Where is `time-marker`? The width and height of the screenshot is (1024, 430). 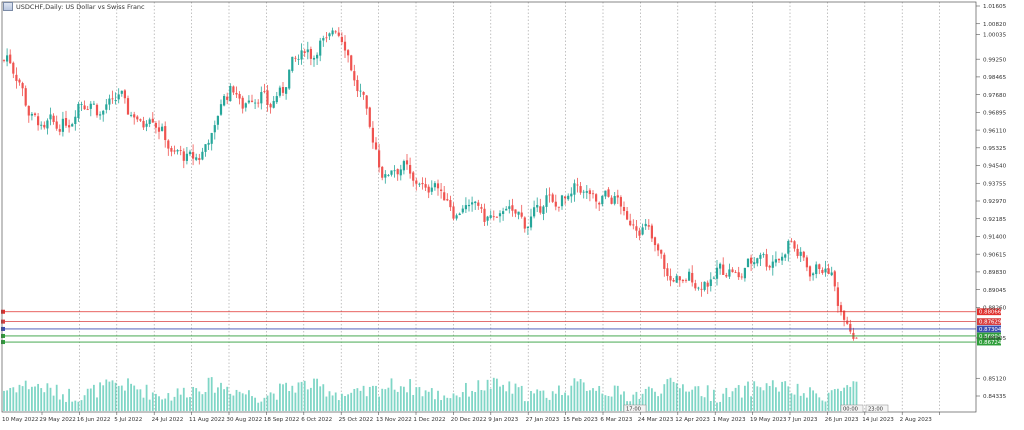 time-marker is located at coordinates (877, 408).